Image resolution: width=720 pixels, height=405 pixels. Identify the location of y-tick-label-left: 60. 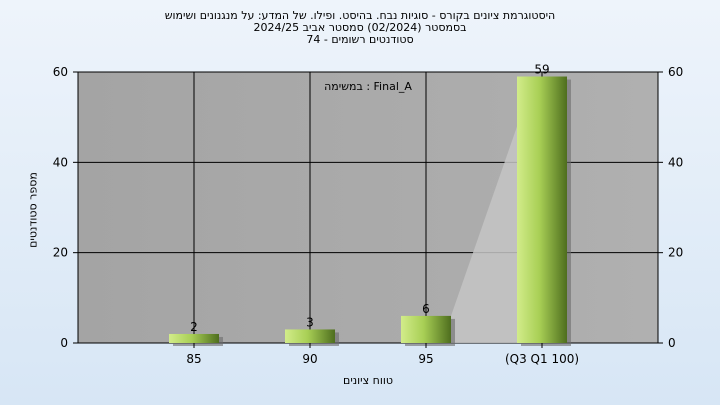
(60, 72).